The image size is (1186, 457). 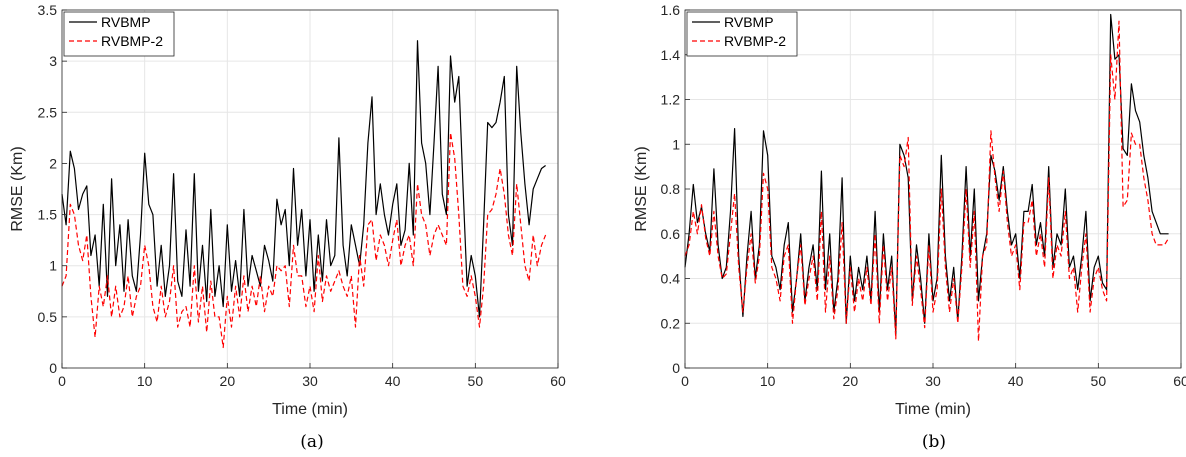 What do you see at coordinates (48, 317) in the screenshot?
I see `y-tick-label: 0.5` at bounding box center [48, 317].